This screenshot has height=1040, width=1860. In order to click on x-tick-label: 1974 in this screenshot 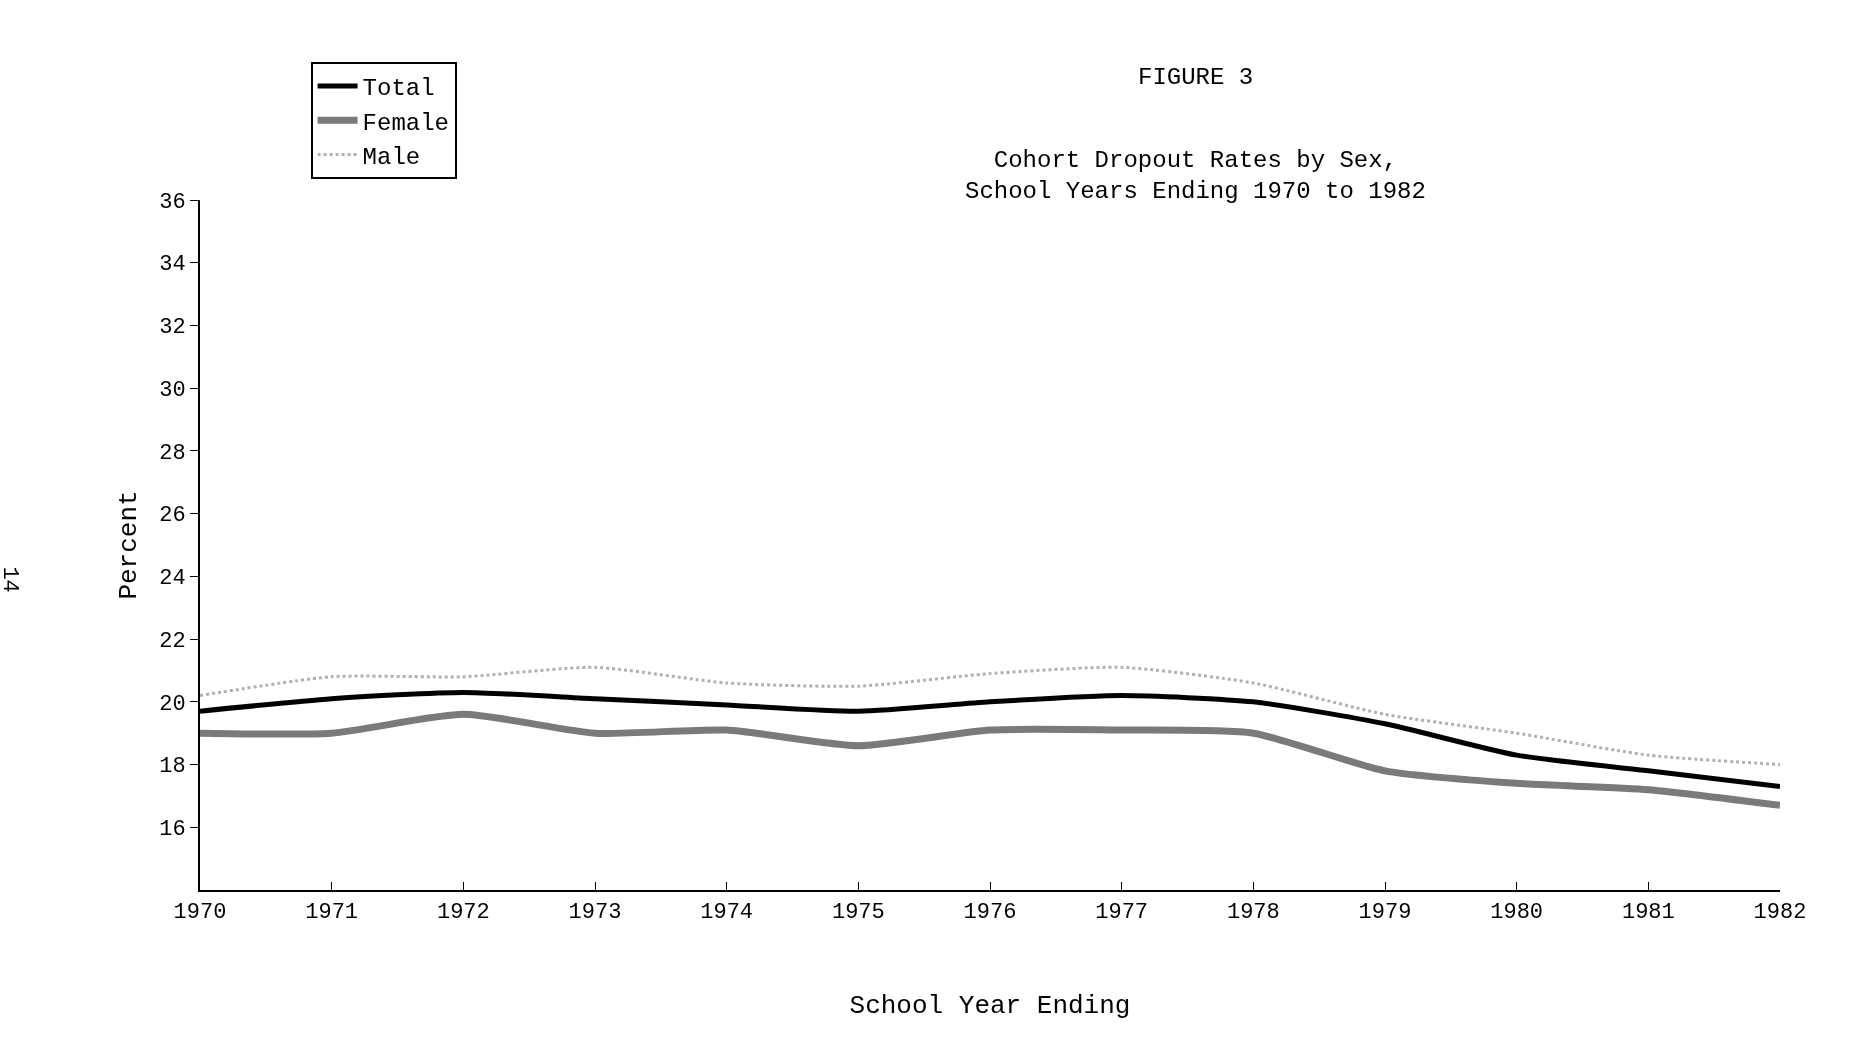, I will do `click(727, 913)`.